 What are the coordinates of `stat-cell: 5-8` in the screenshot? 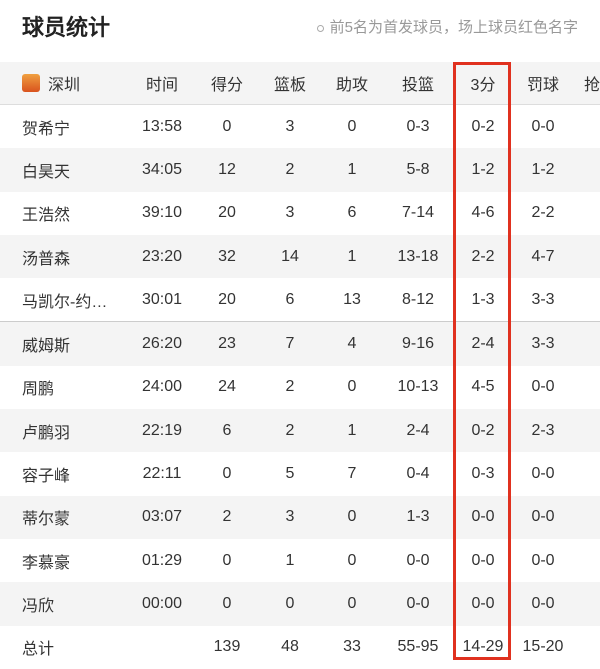 It's located at (418, 169).